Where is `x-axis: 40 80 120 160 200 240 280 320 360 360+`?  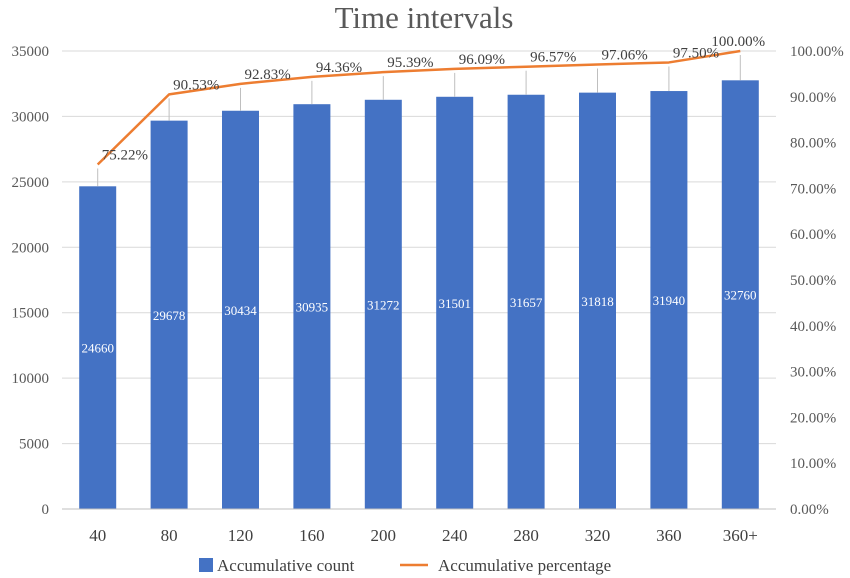 x-axis: 40 80 120 160 200 240 280 320 360 360+ is located at coordinates (419, 526).